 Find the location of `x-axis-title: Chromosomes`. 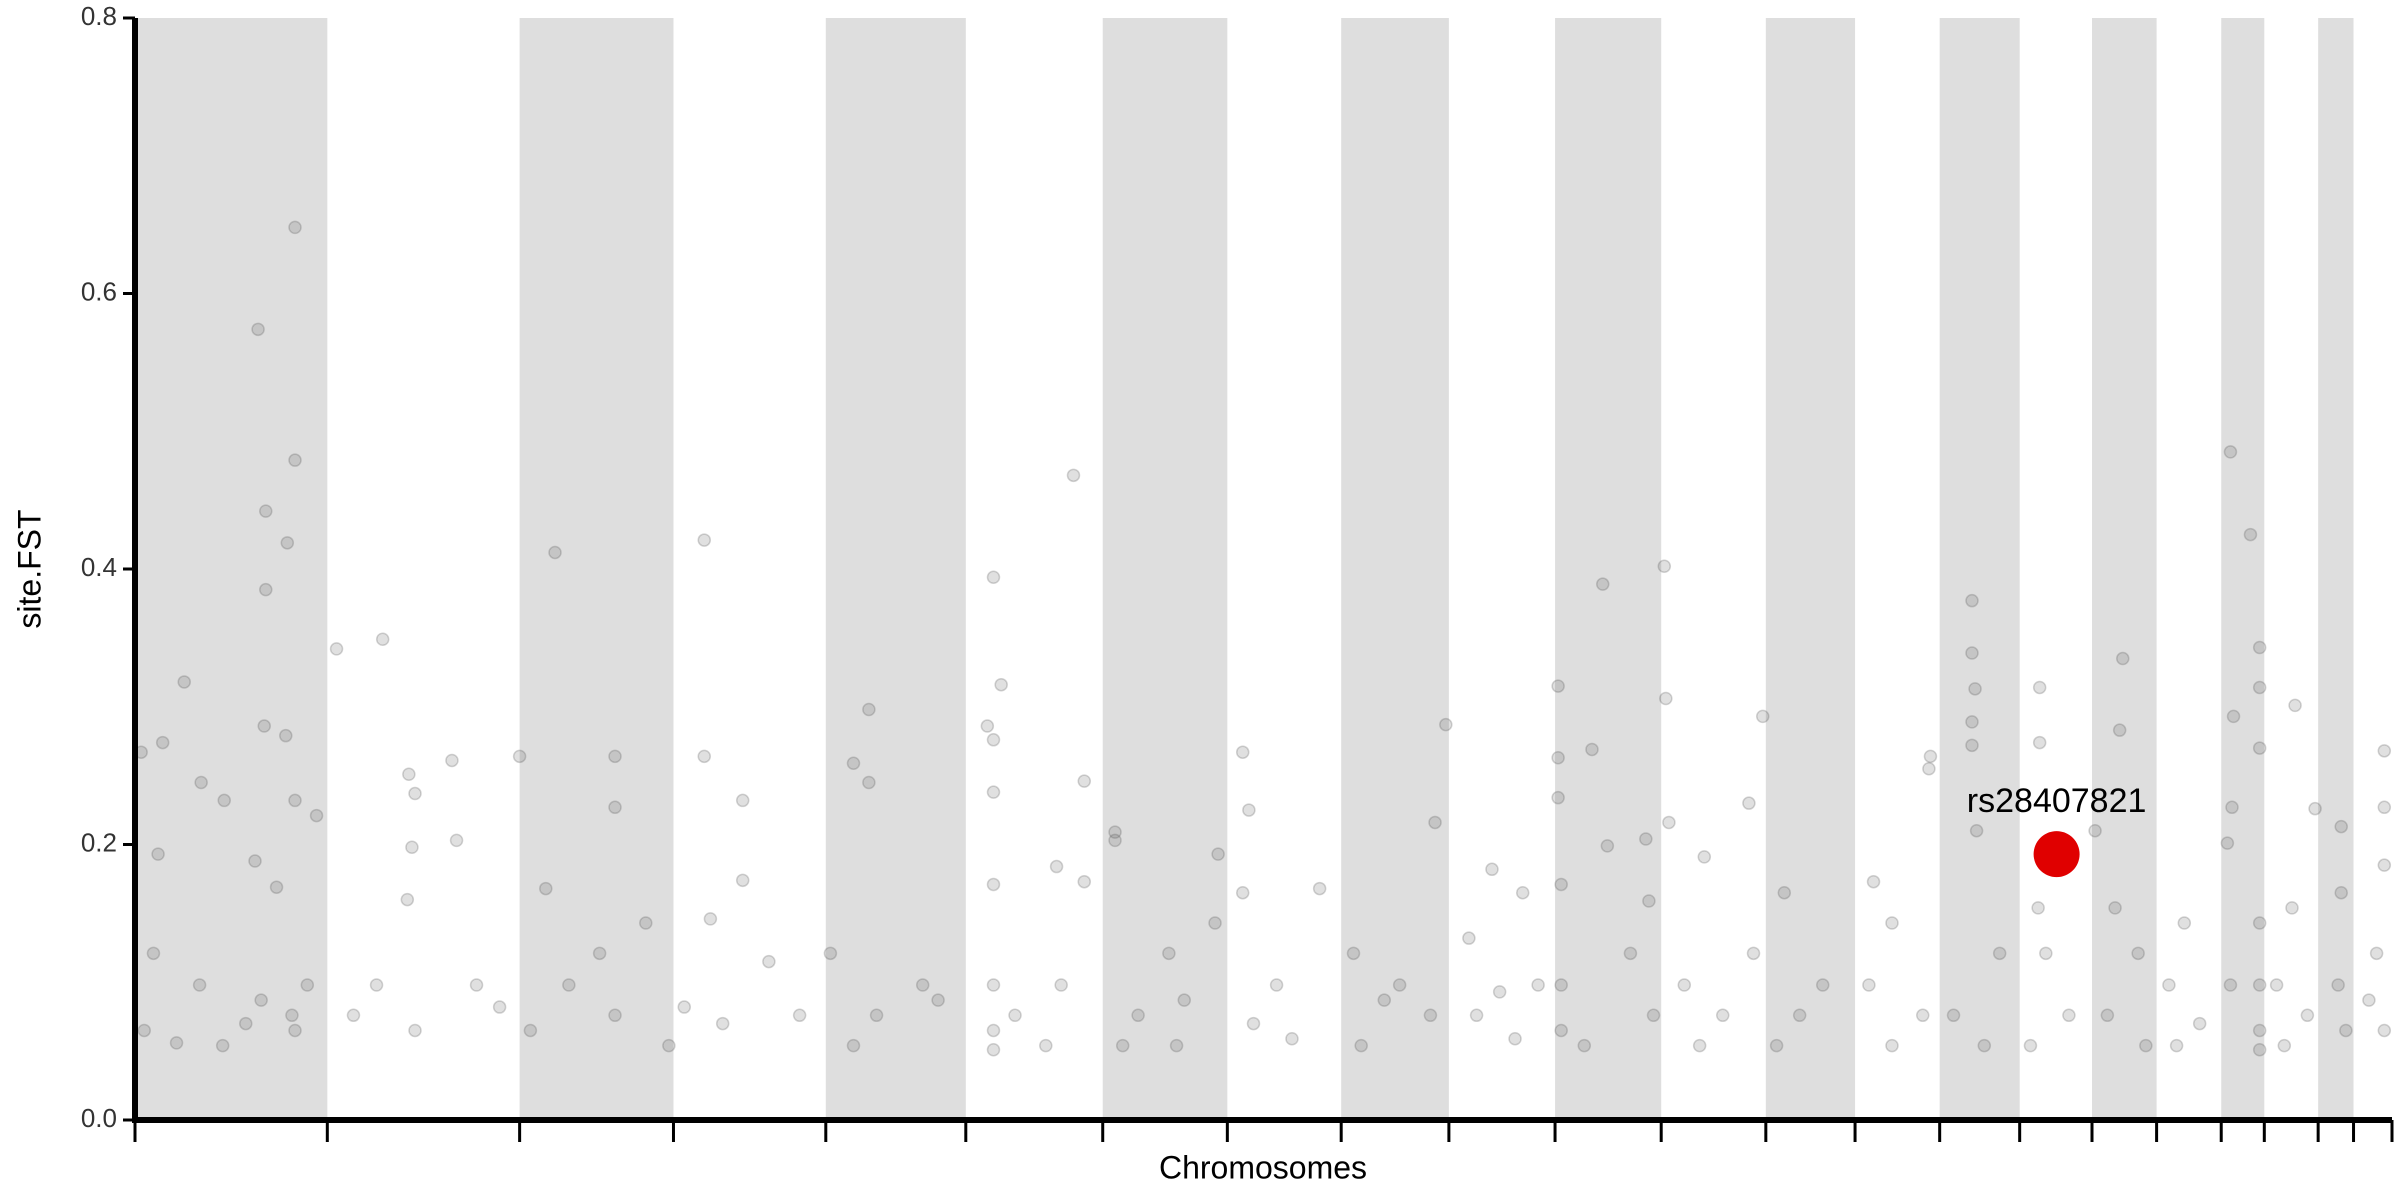

x-axis-title: Chromosomes is located at coordinates (1263, 1167).